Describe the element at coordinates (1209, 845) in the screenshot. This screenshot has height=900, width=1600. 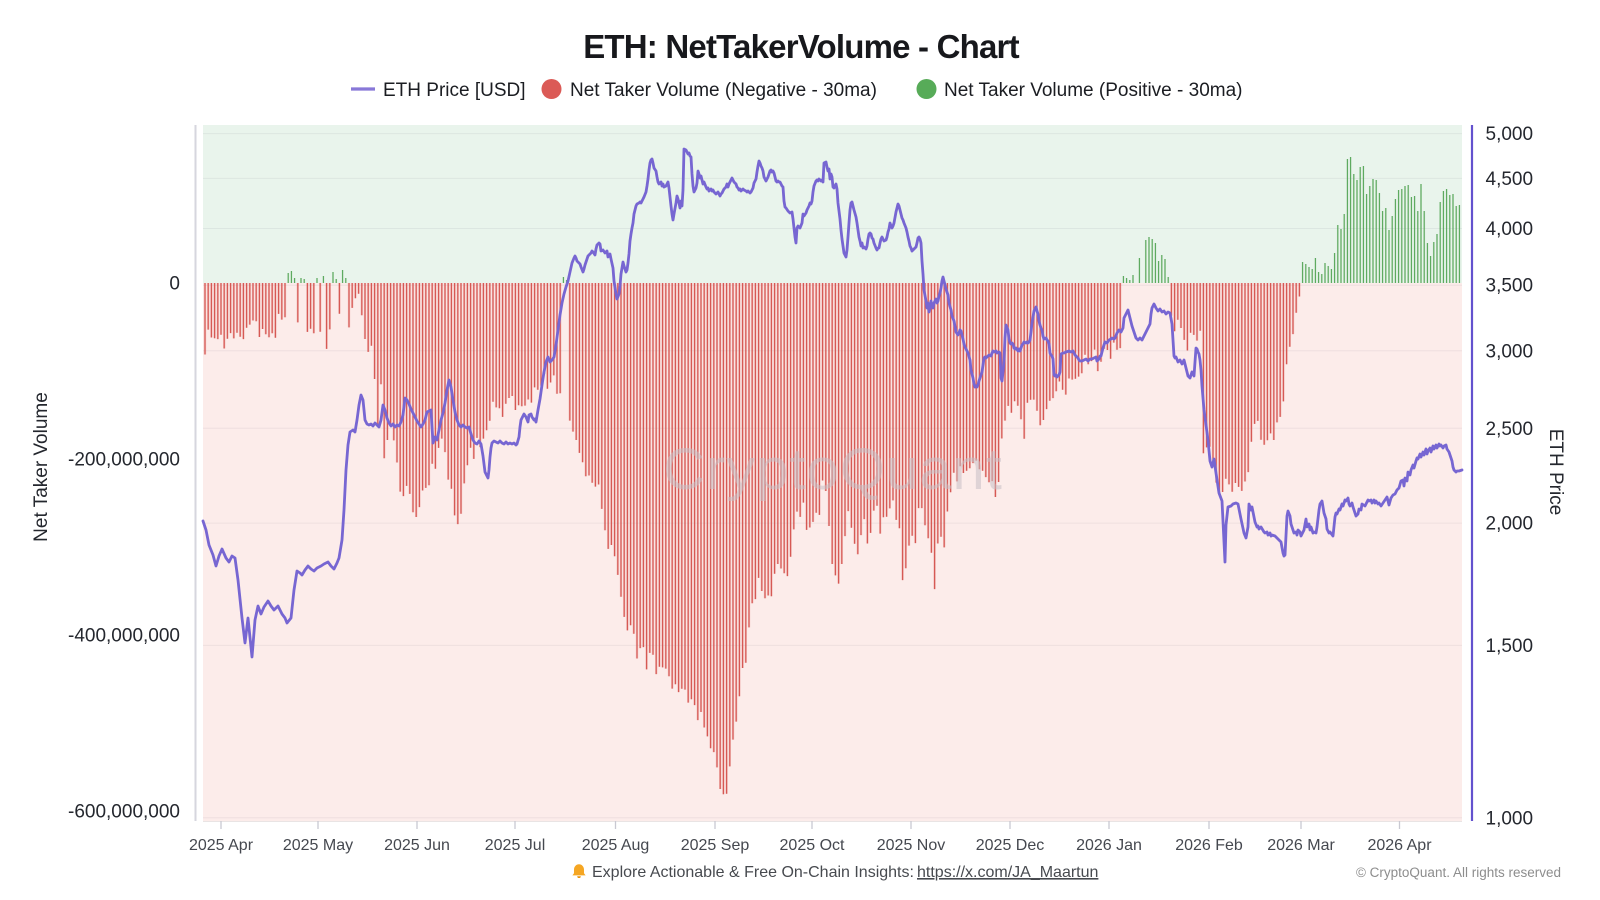
I see `svg-text: 2026 Feb` at that location.